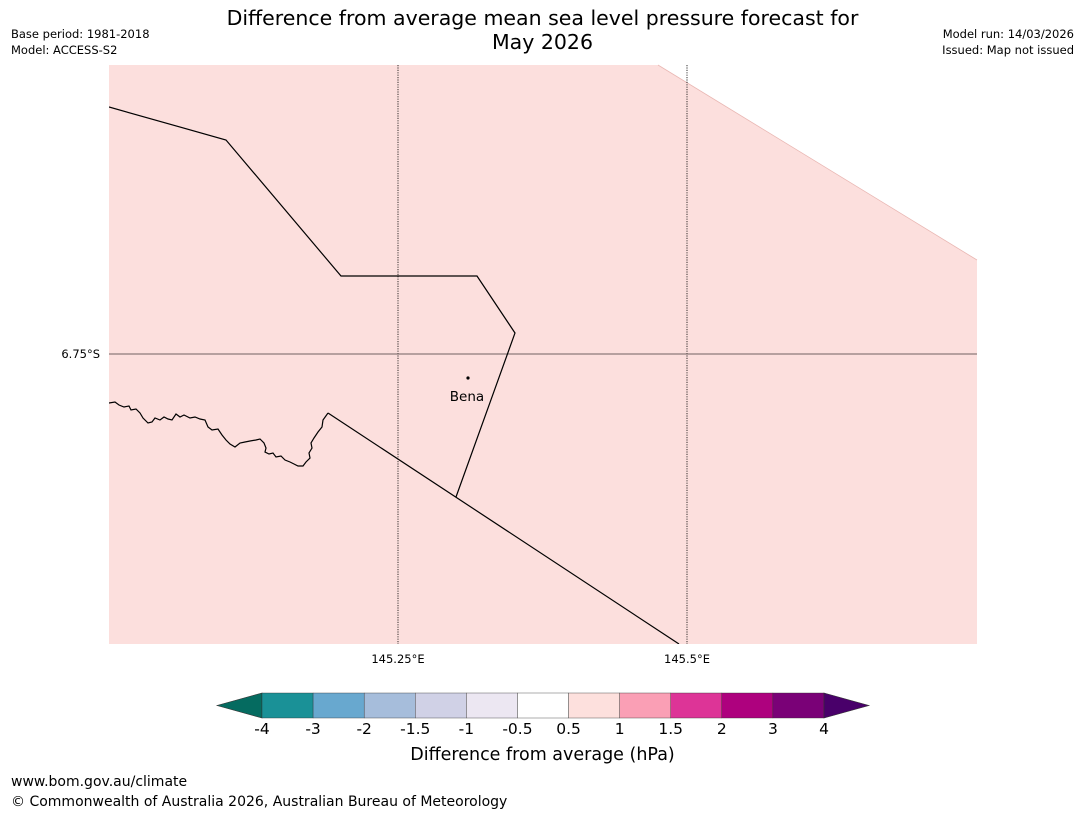 This screenshot has width=1085, height=816. Describe the element at coordinates (467, 397) in the screenshot. I see `town-label: Bena` at that location.